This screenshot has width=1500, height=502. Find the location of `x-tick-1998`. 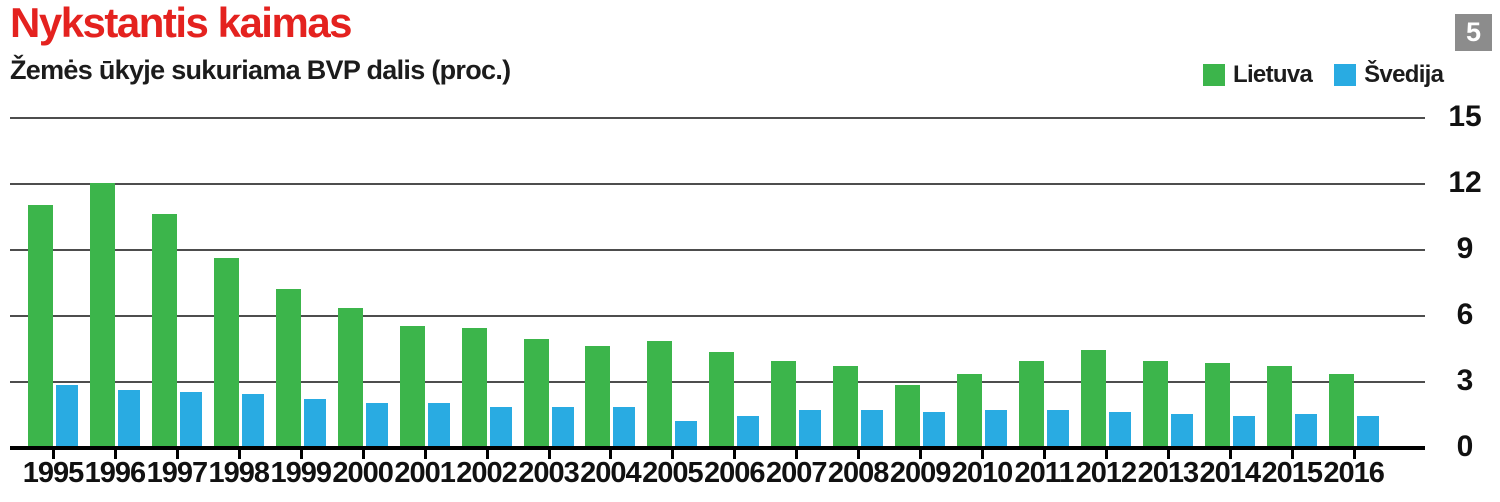

x-tick-1998 is located at coordinates (239, 454).